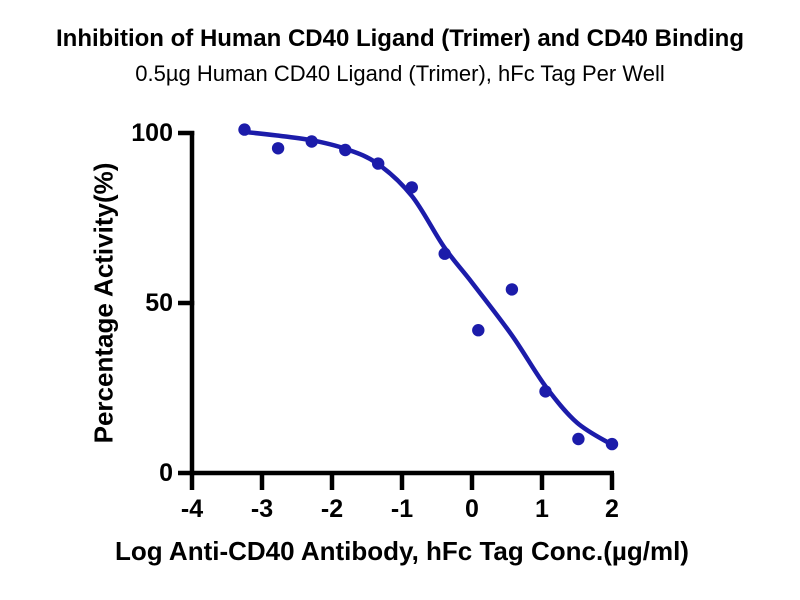  Describe the element at coordinates (612, 509) in the screenshot. I see `x-tick-label: 2` at that location.